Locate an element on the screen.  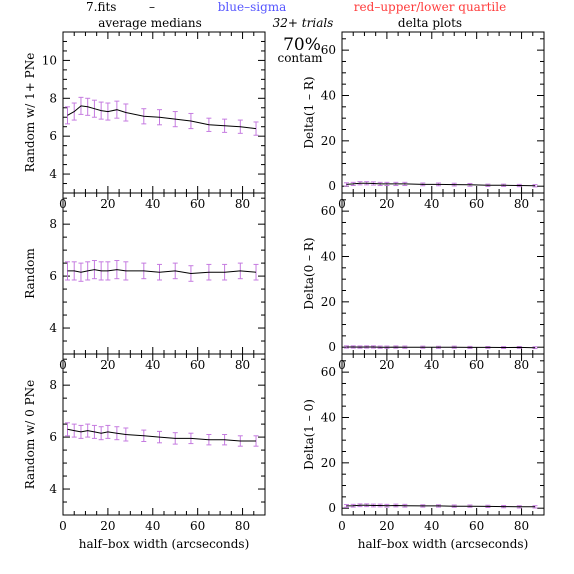
sigma-legend: blue–sigma is located at coordinates (252, 7).